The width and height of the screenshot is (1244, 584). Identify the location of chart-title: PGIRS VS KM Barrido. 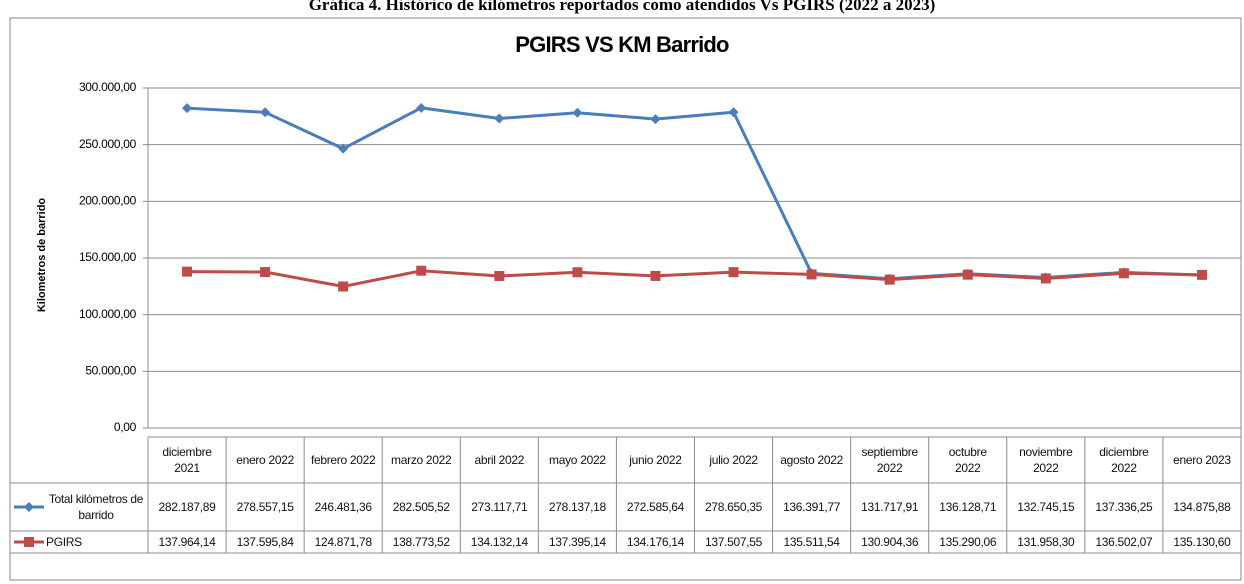
(622, 44).